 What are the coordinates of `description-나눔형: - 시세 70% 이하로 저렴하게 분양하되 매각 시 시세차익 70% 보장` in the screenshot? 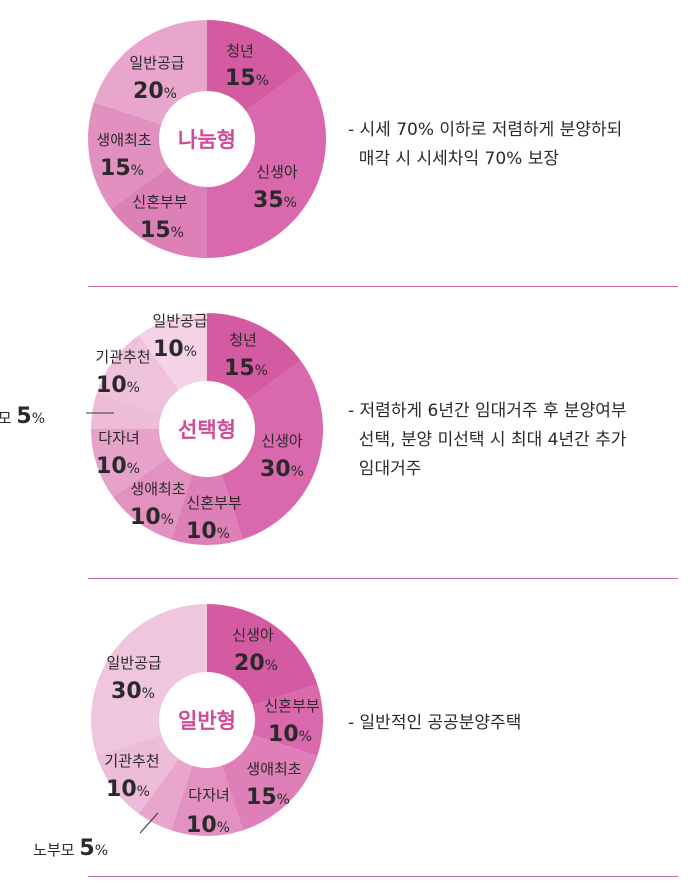 It's located at (485, 144).